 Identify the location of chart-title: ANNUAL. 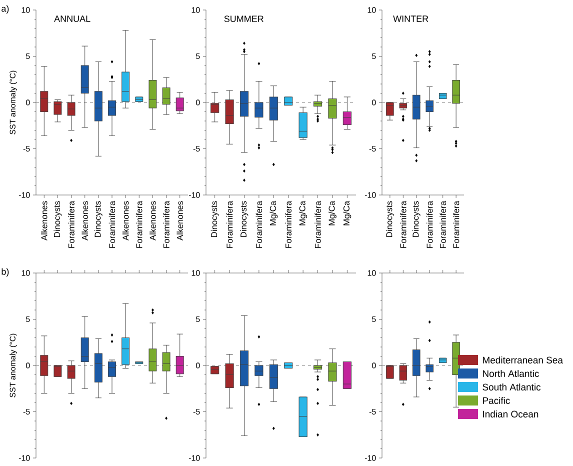
(72, 19).